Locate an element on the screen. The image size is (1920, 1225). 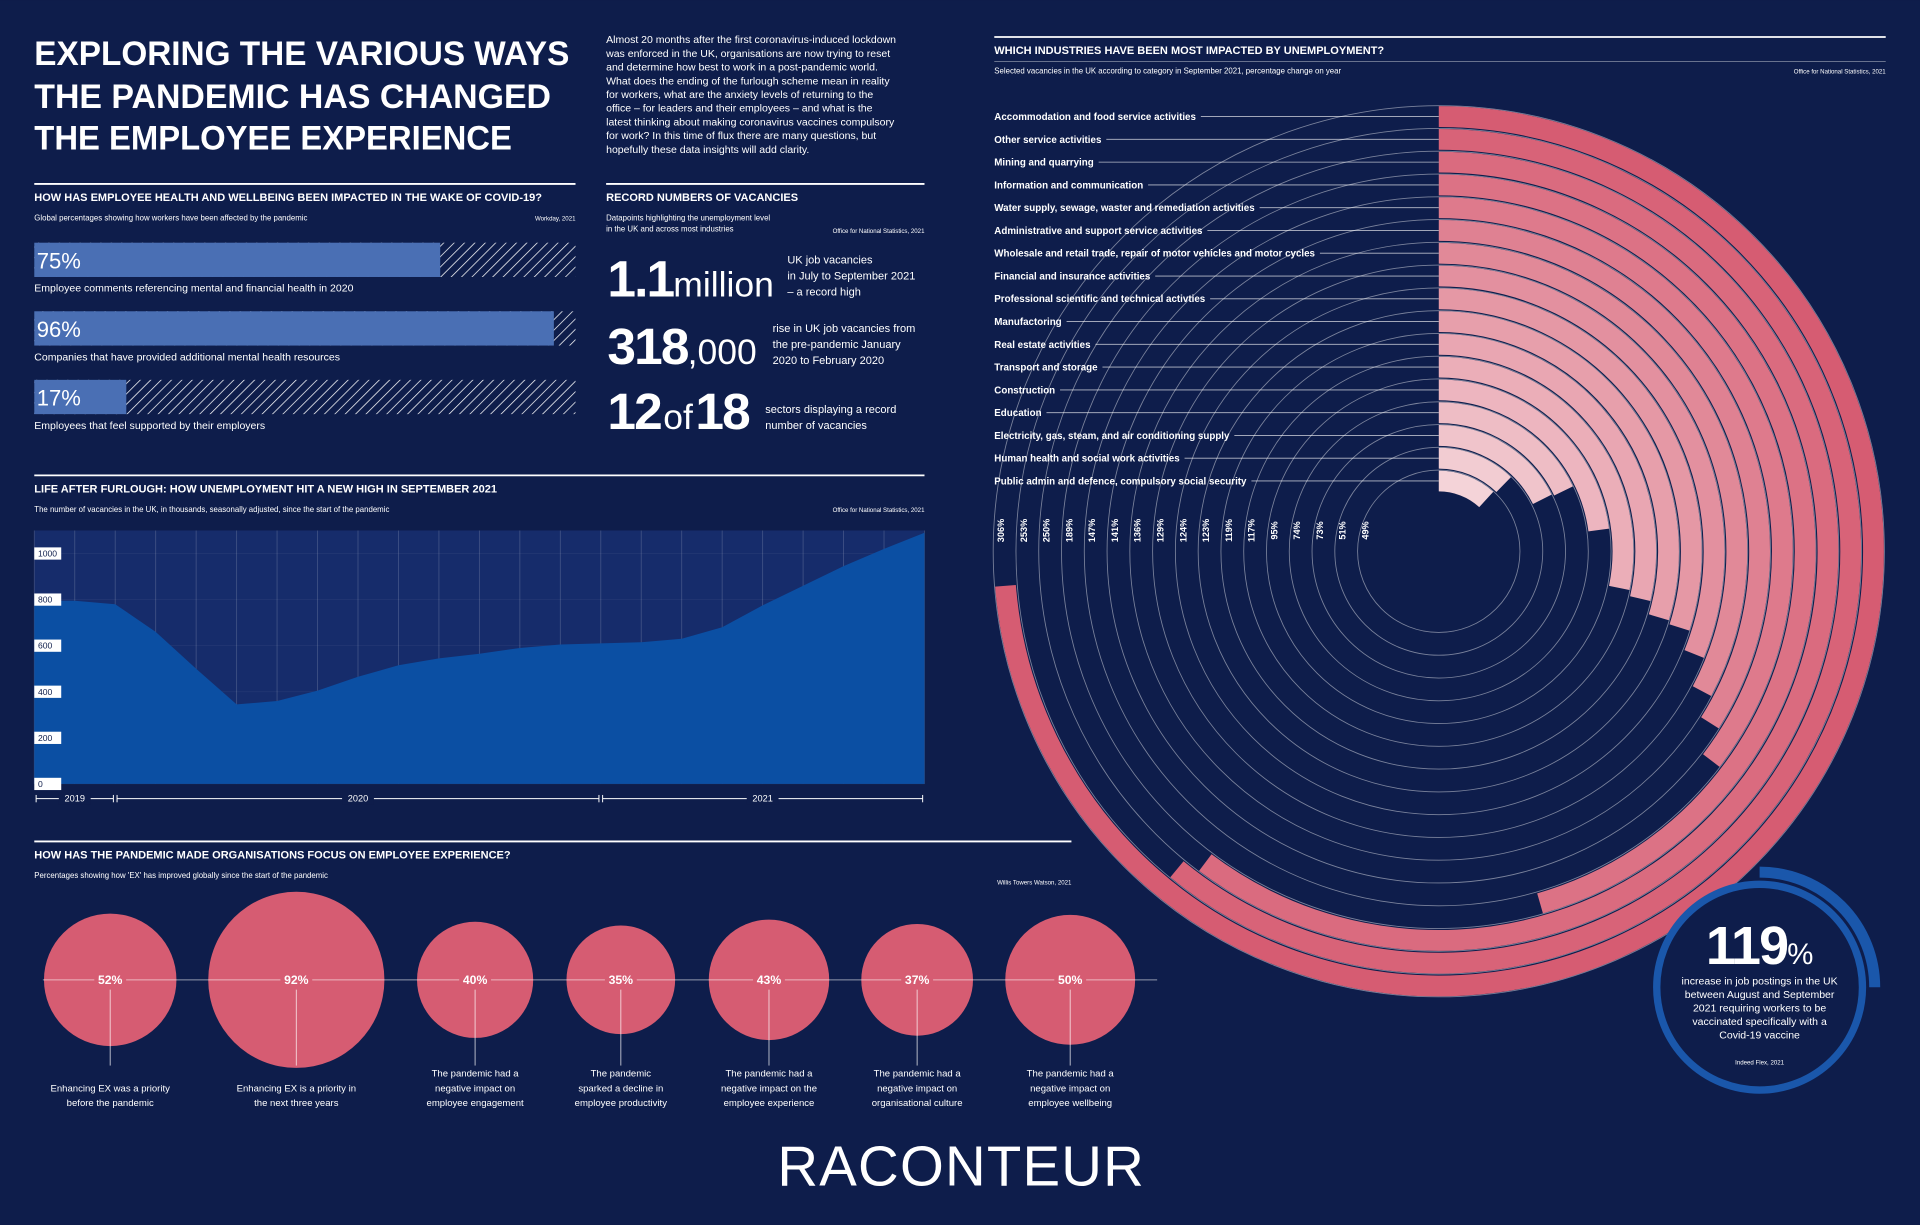
callout-figure: 119% is located at coordinates (1760, 946).